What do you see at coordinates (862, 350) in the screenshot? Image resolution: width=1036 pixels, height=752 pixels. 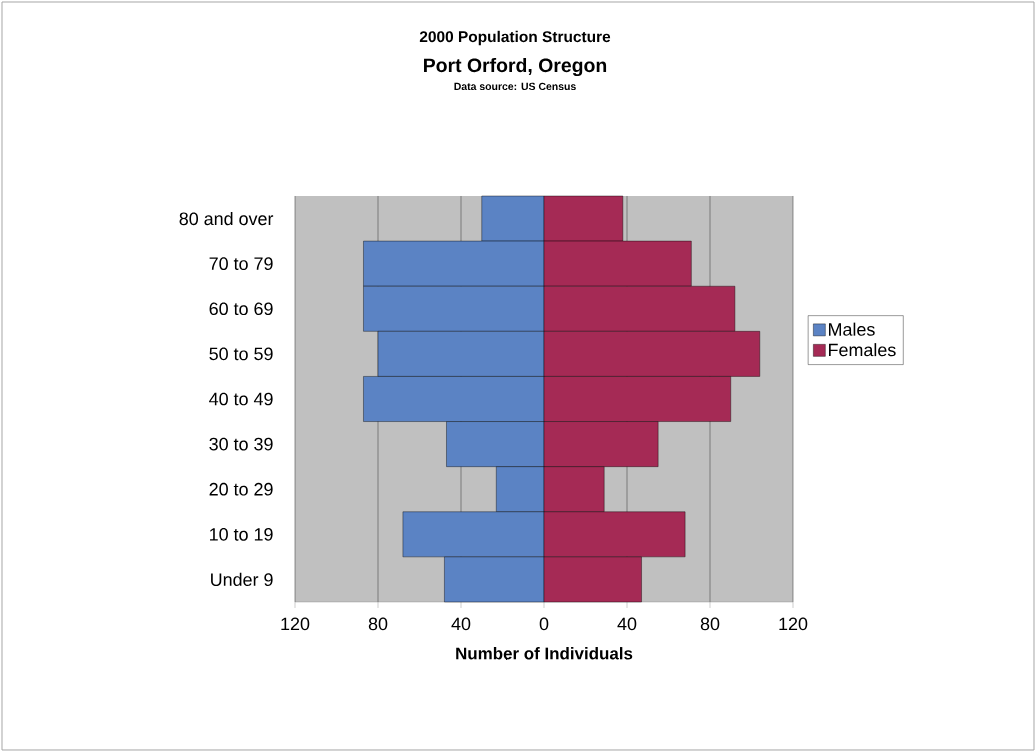 I see `legend-label: Females` at bounding box center [862, 350].